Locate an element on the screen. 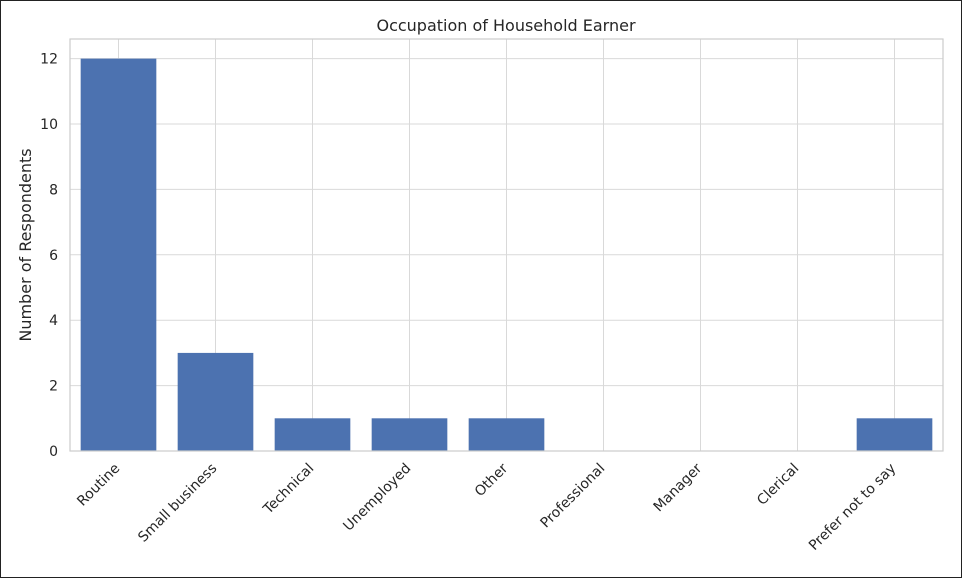 The height and width of the screenshot is (578, 962). y-tick-label: 10 is located at coordinates (49, 125).